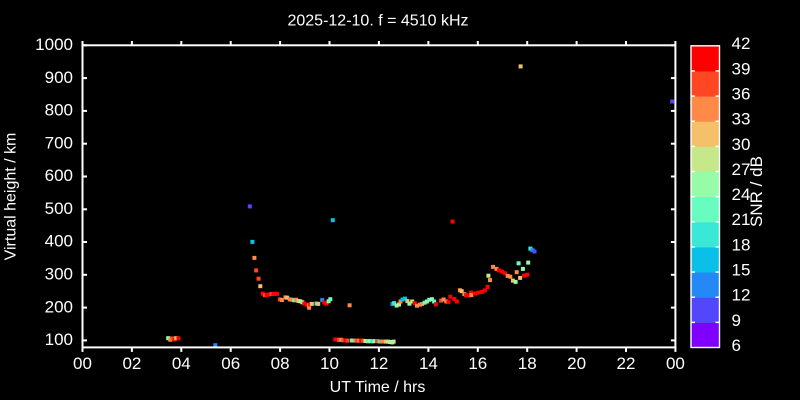 The width and height of the screenshot is (800, 400). What do you see at coordinates (59, 339) in the screenshot?
I see `svg-text: 100` at bounding box center [59, 339].